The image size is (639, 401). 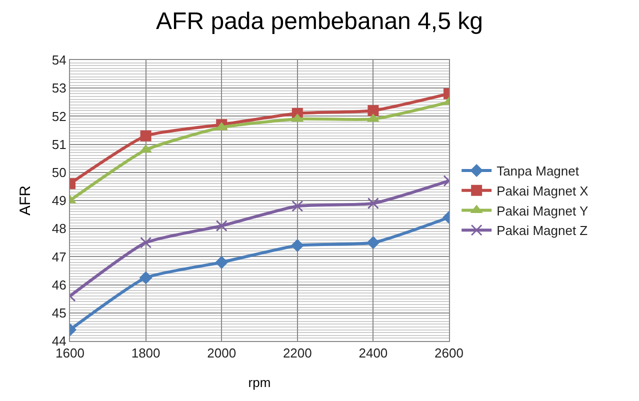 What do you see at coordinates (59, 228) in the screenshot?
I see `y-tick-label: 48` at bounding box center [59, 228].